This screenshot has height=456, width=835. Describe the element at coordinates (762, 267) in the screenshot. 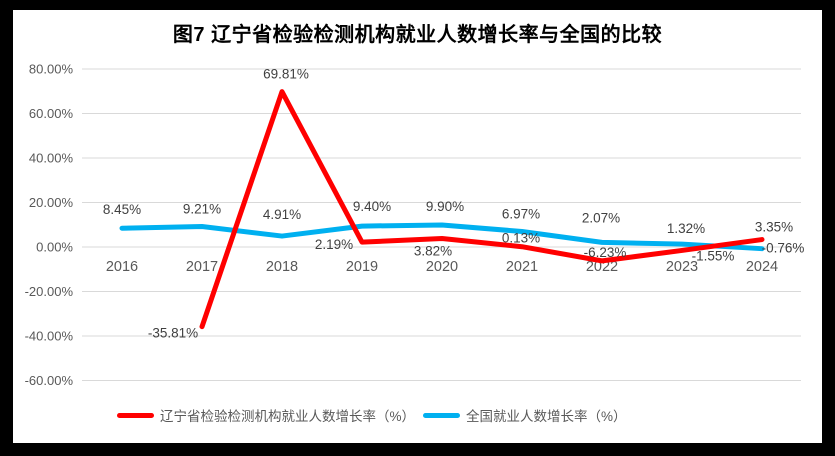

I see `x-axis-tick-label: 2024` at that location.